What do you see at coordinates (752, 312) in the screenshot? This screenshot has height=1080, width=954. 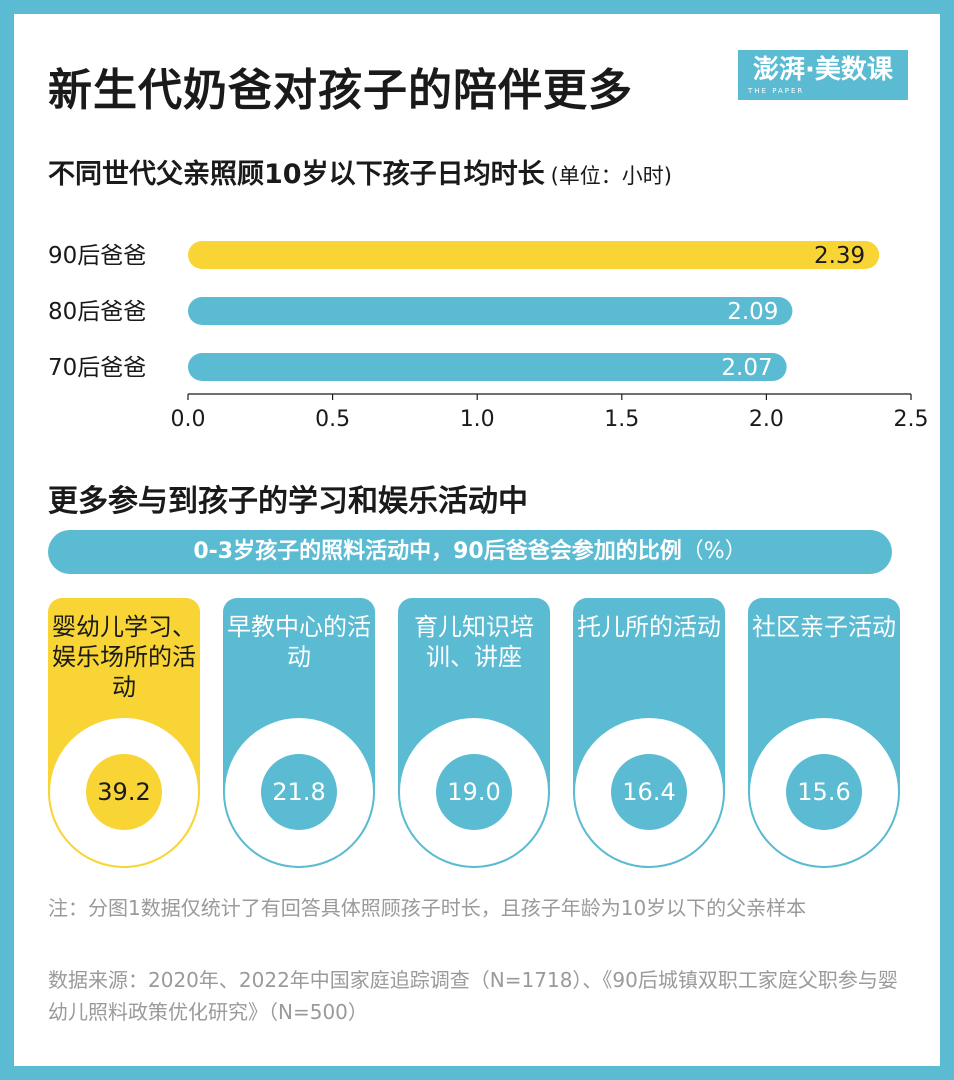 I see `bar-value-label: 2.09` at bounding box center [752, 312].